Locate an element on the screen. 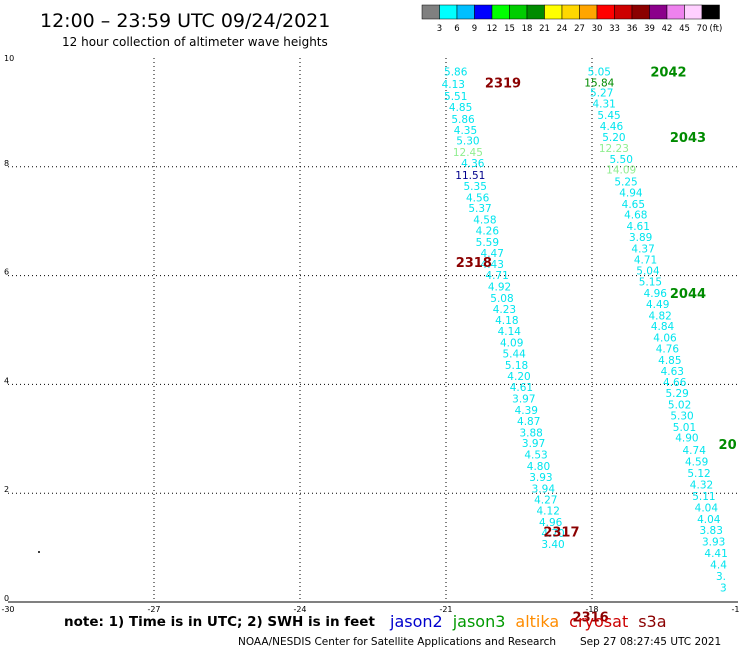 The image size is (740, 650). swh-value: 5.12 is located at coordinates (698, 474).